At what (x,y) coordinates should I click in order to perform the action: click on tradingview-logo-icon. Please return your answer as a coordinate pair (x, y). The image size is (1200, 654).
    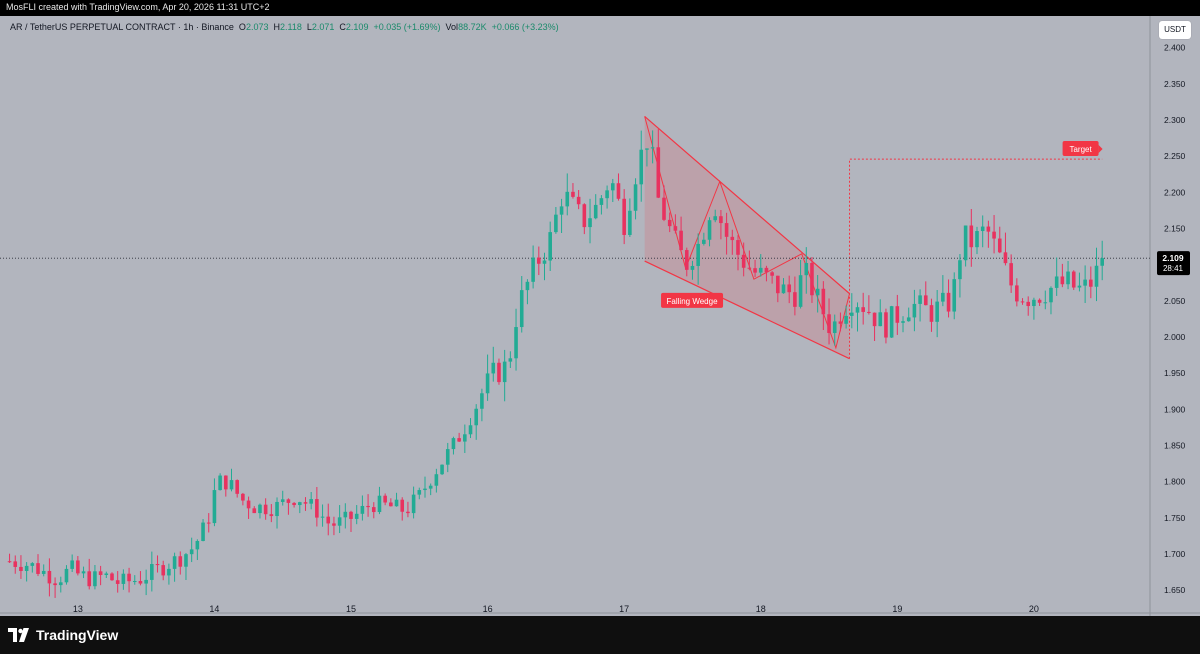
    Looking at the image, I should click on (18, 635).